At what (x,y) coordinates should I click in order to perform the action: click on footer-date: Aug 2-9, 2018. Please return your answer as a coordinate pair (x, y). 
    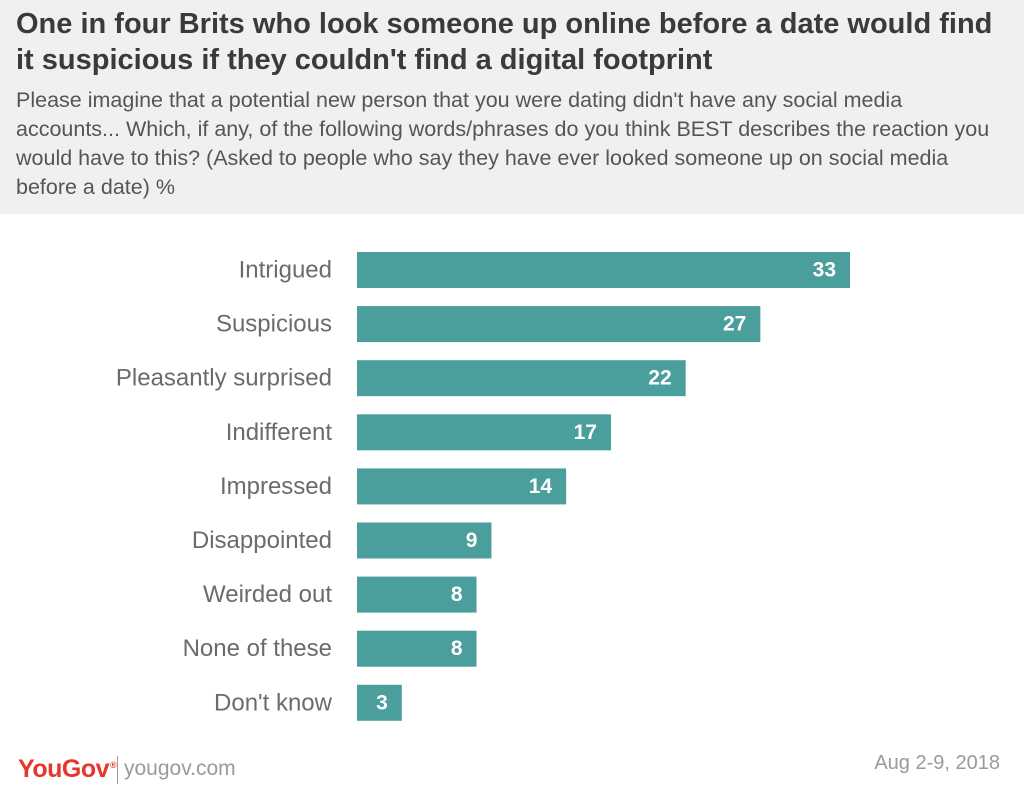
    Looking at the image, I should click on (937, 763).